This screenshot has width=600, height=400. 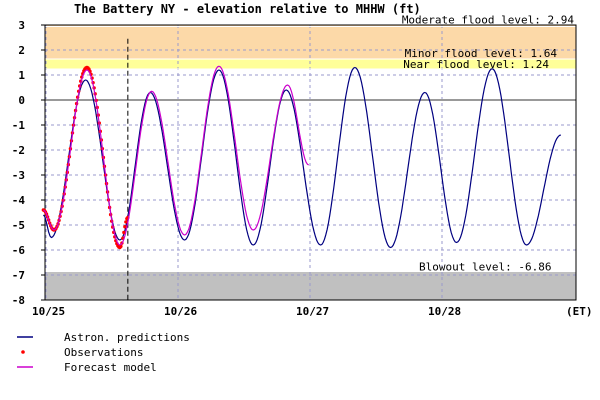 What do you see at coordinates (85, 157) in the screenshot?
I see `observations-series` at bounding box center [85, 157].